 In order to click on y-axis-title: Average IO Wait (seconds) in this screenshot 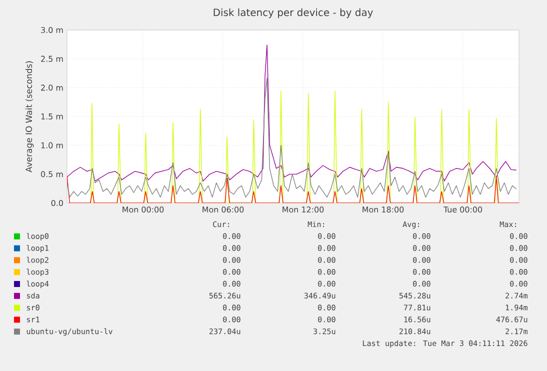, I will do `click(29, 116)`.